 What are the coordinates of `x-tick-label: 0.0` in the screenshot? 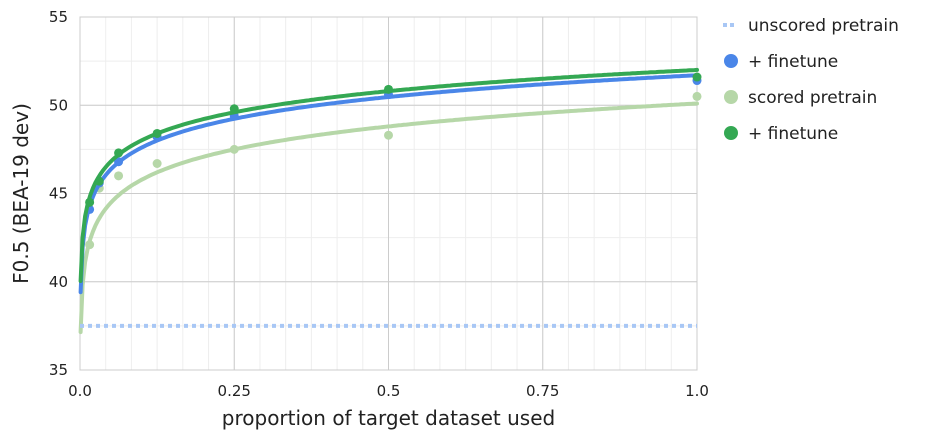 It's located at (80, 391).